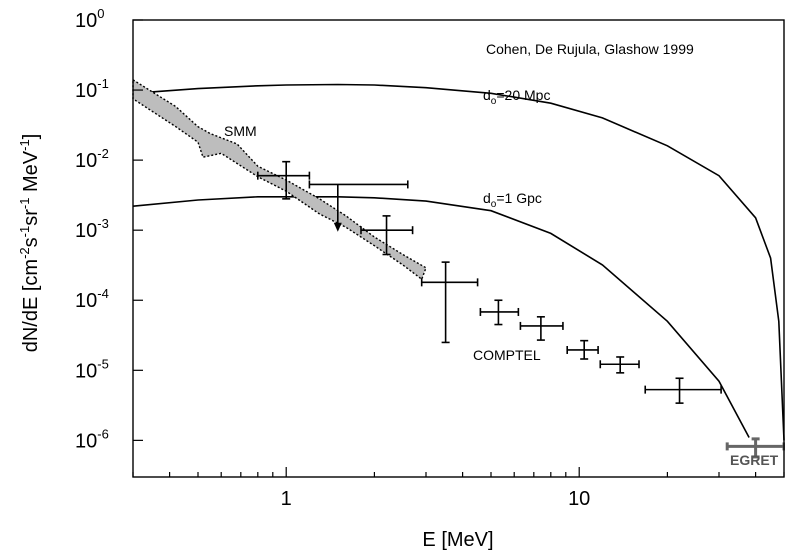 The width and height of the screenshot is (785, 557). I want to click on y-tick-label: 10⁻⁶, so click(92, 439).